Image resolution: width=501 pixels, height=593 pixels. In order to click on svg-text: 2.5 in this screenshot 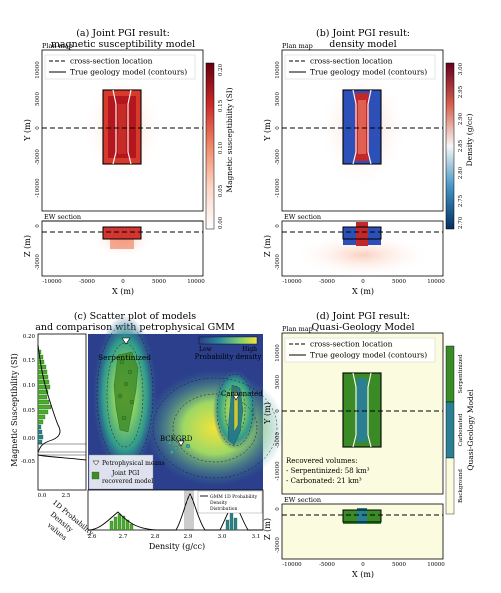, I will do `click(66, 496)`.